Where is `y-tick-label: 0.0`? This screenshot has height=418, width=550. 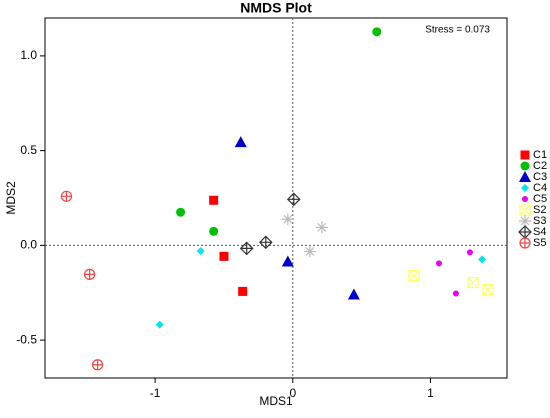 y-tick-label: 0.0 is located at coordinates (28, 245).